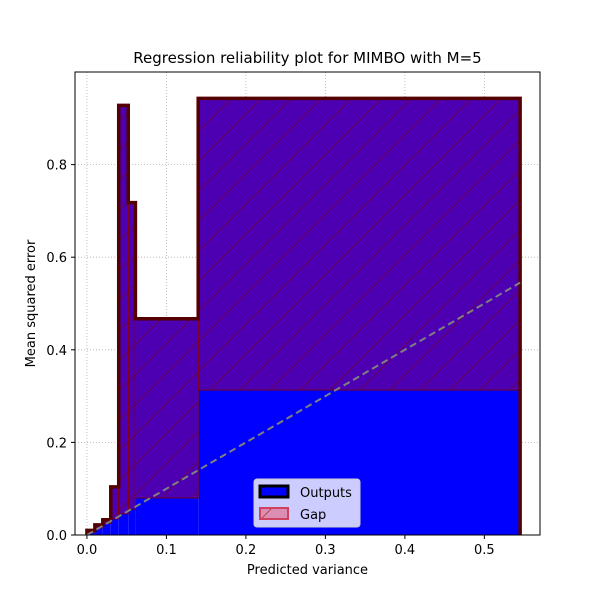 The width and height of the screenshot is (600, 605). I want to click on x-tick-label: 0.0, so click(87, 550).